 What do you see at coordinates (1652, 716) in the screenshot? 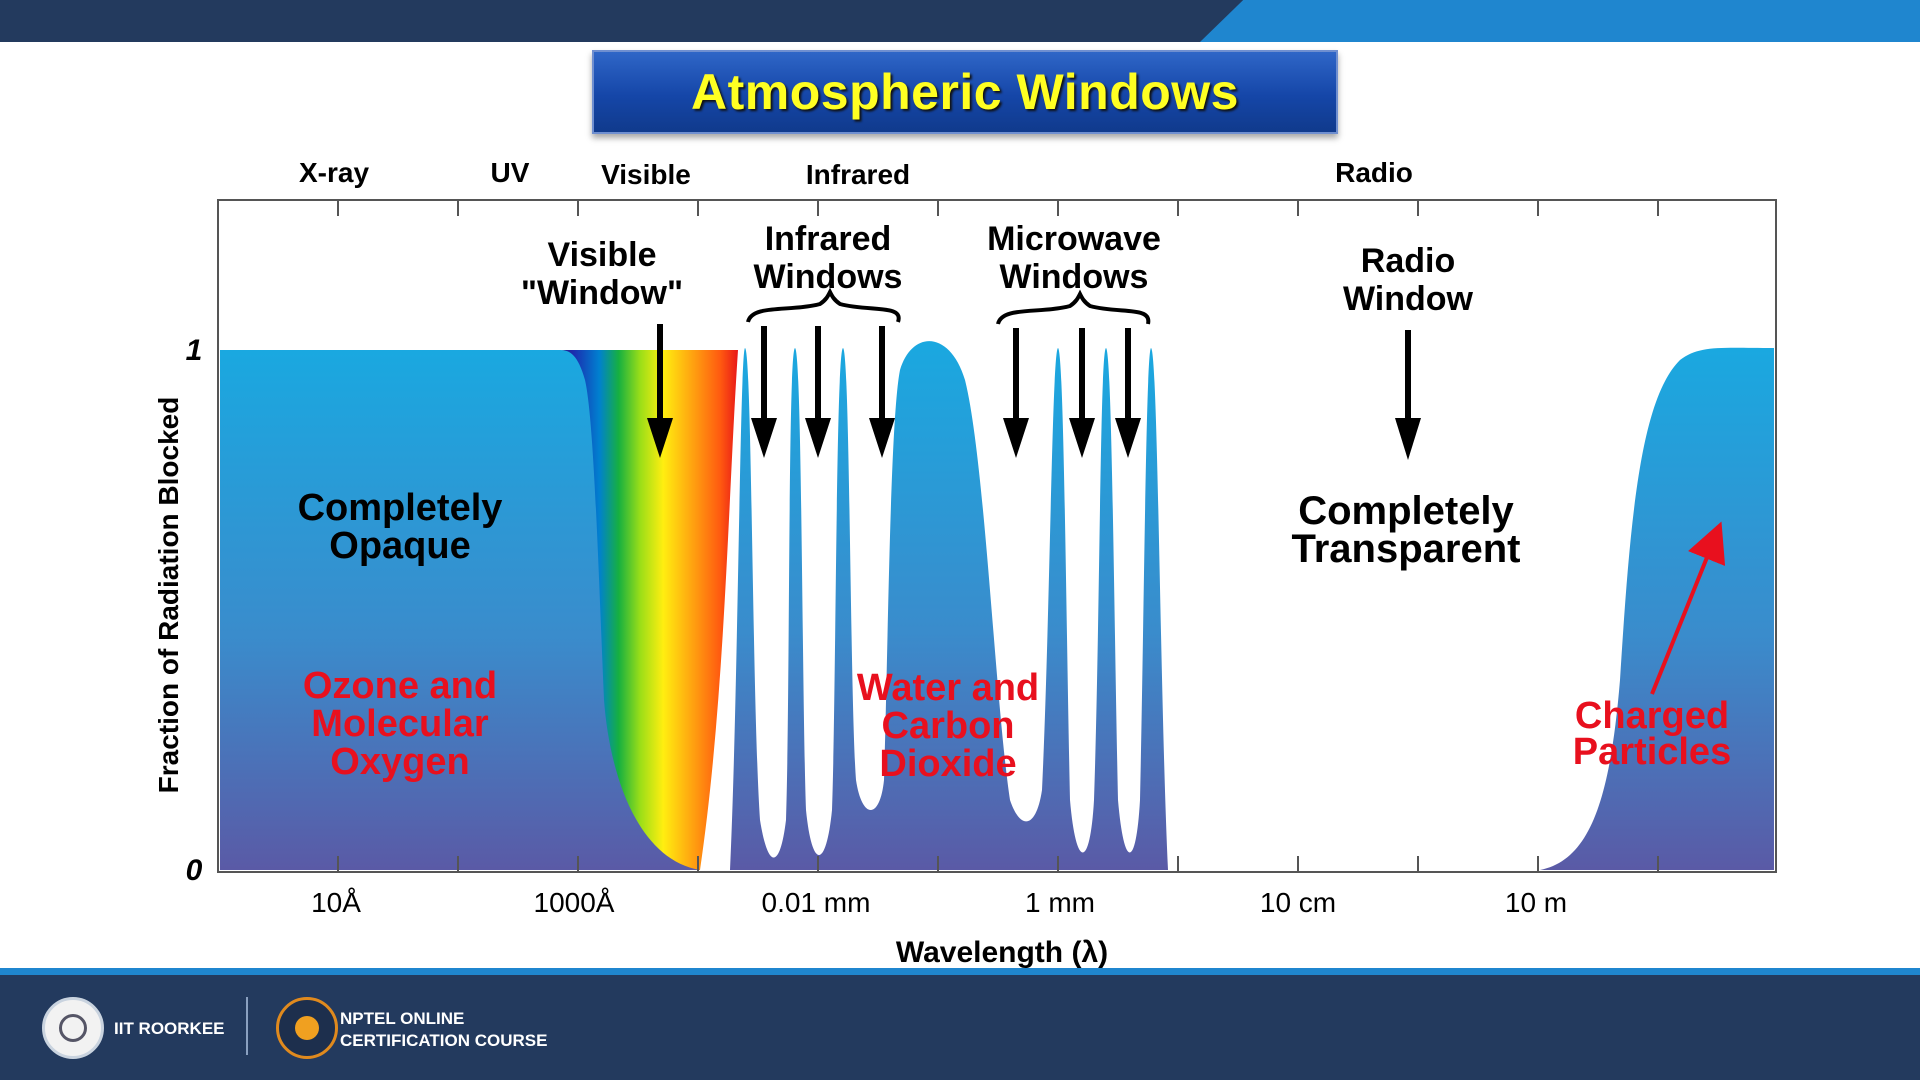
I see `charged-label-1: Charged` at bounding box center [1652, 716].